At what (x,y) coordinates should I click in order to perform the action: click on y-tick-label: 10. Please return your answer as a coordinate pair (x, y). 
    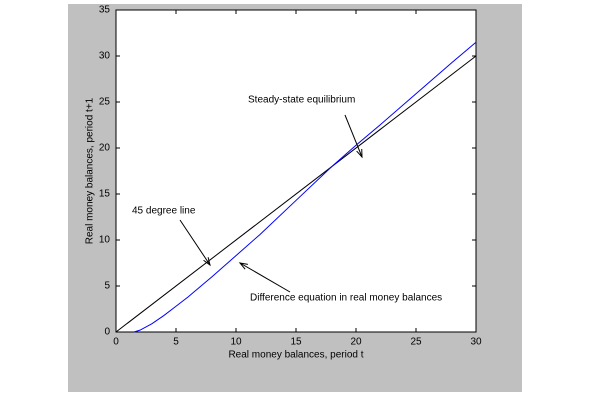
    Looking at the image, I should click on (105, 240).